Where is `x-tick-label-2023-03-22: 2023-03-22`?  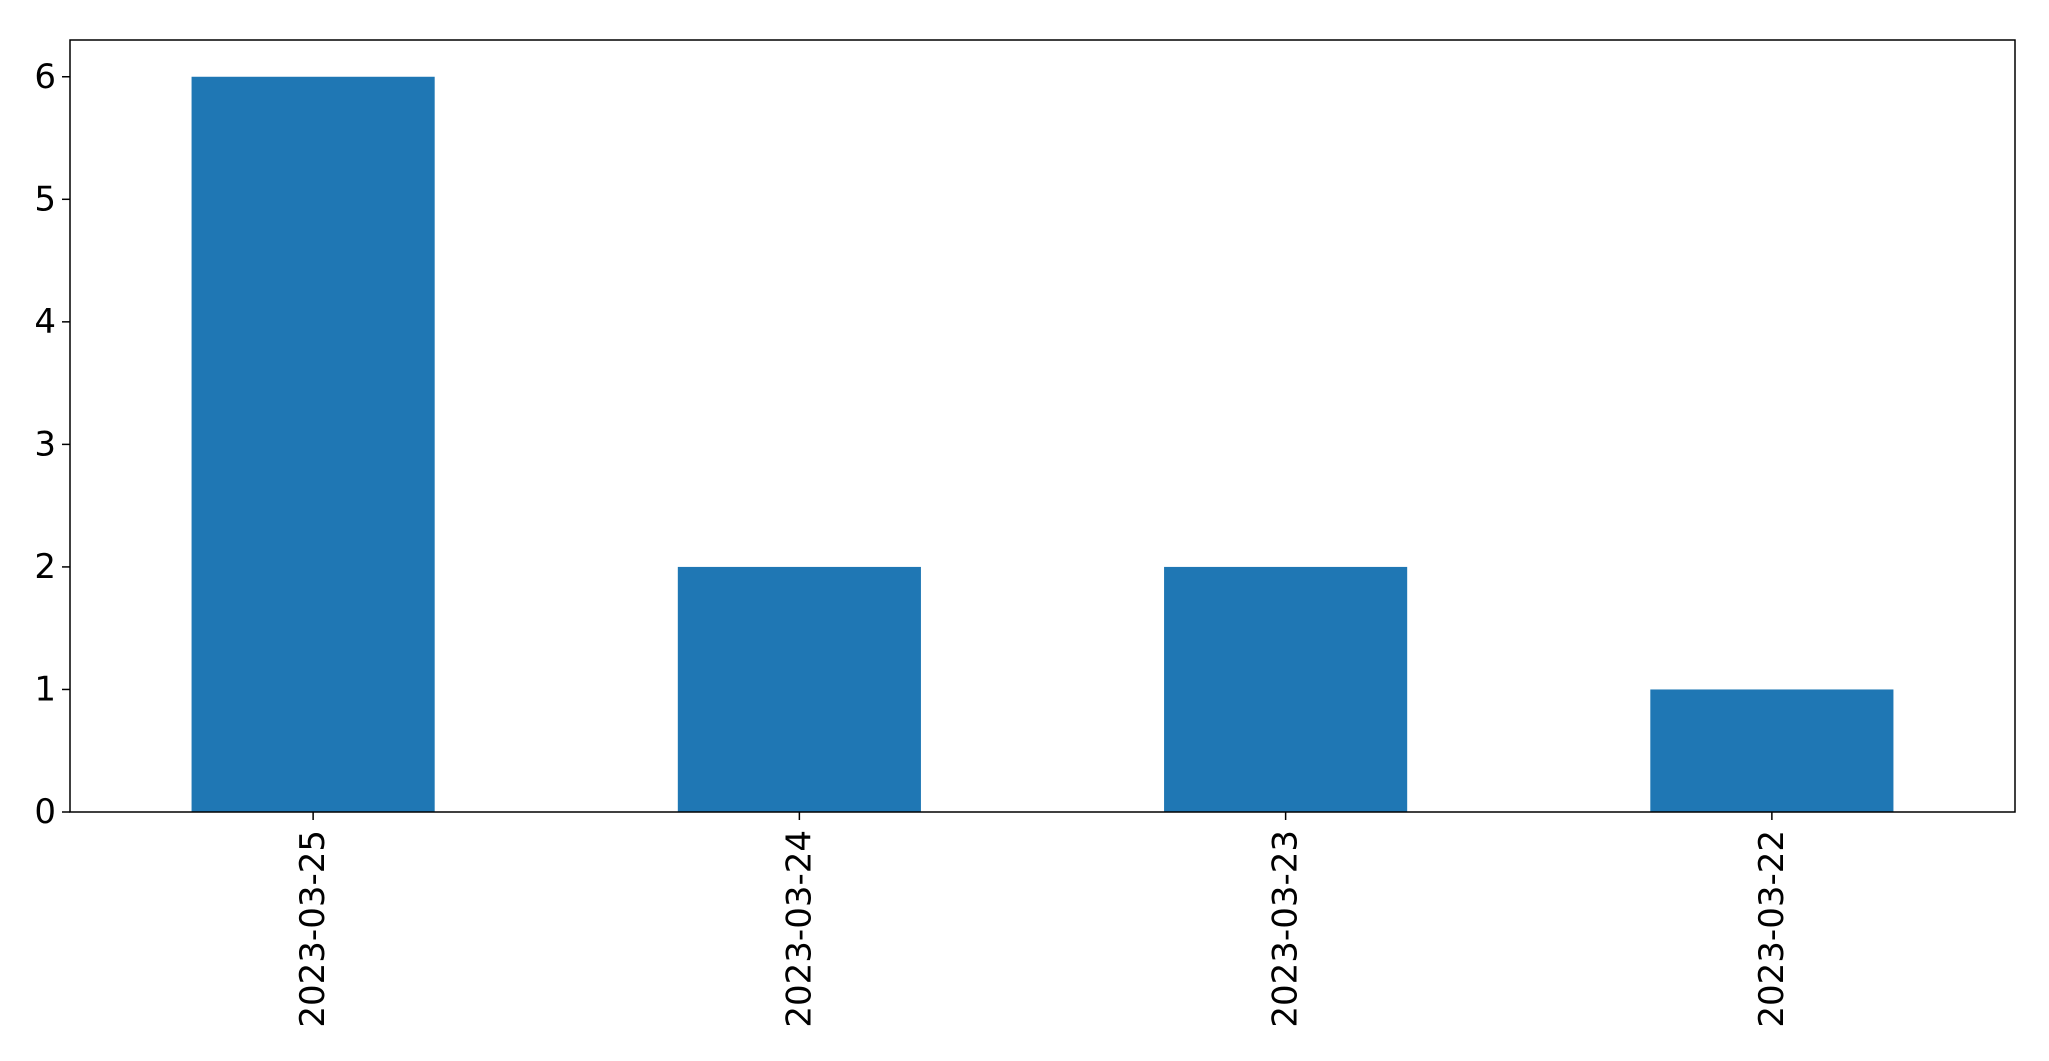
x-tick-label-2023-03-22: 2023-03-22 is located at coordinates (1772, 929).